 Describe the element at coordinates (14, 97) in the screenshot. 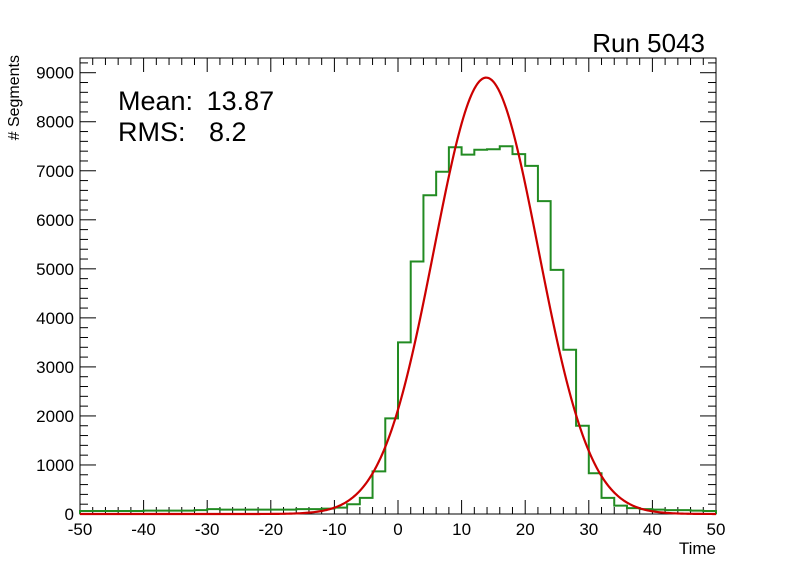

I see `y-axis-label: # Segments` at that location.